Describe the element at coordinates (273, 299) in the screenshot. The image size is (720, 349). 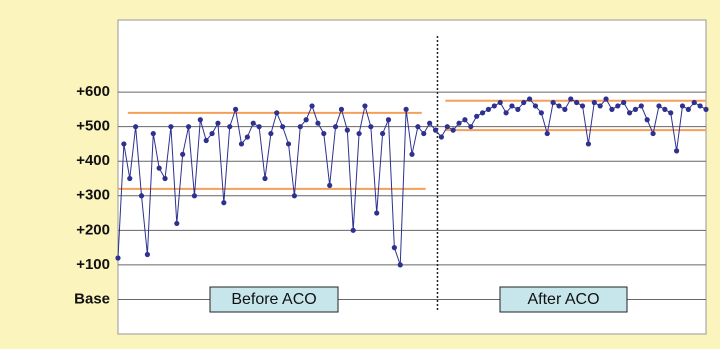
I see `annotation: Before ACO` at that location.